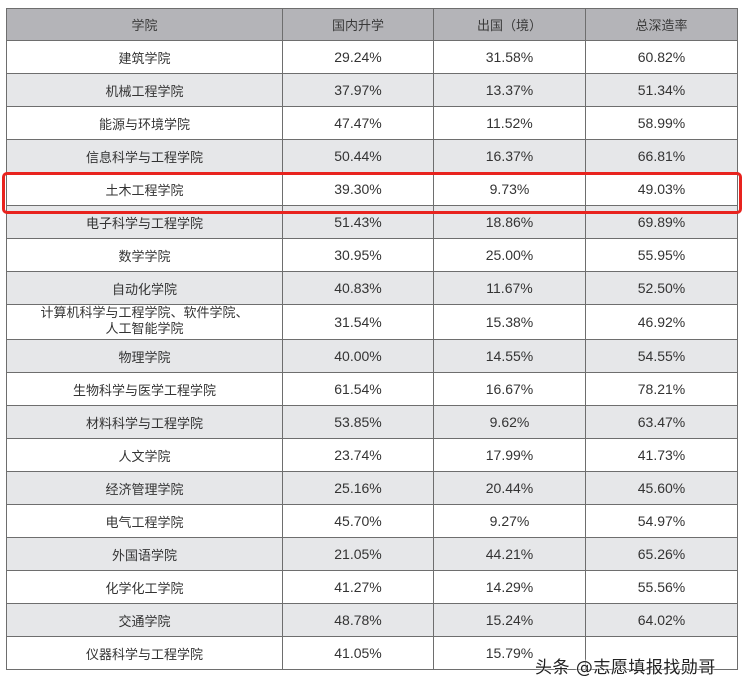 This screenshot has height=691, width=743. I want to click on abroad-rate: 14.55%, so click(509, 356).